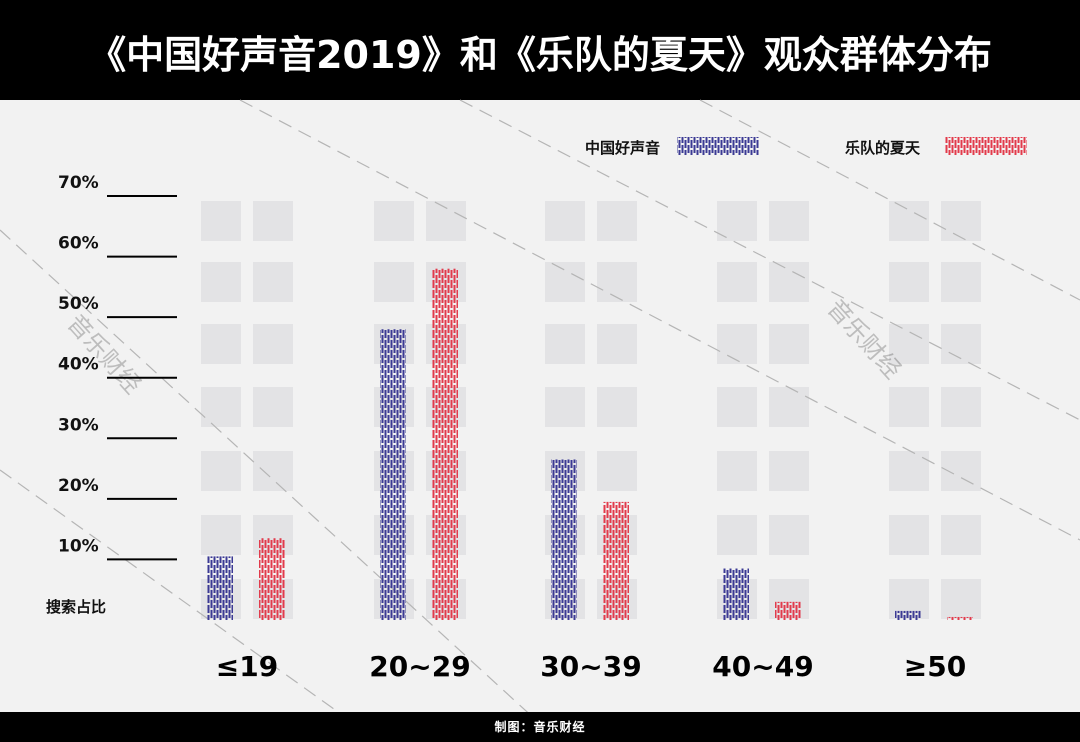  Describe the element at coordinates (78, 425) in the screenshot. I see `y-tick-label: 30%` at that location.